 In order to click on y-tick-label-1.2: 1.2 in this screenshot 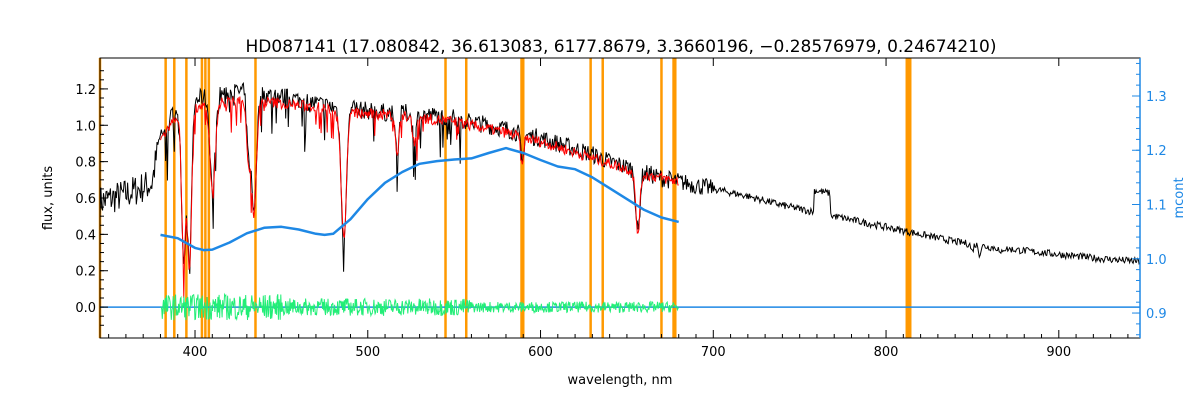, I will do `click(85, 90)`.